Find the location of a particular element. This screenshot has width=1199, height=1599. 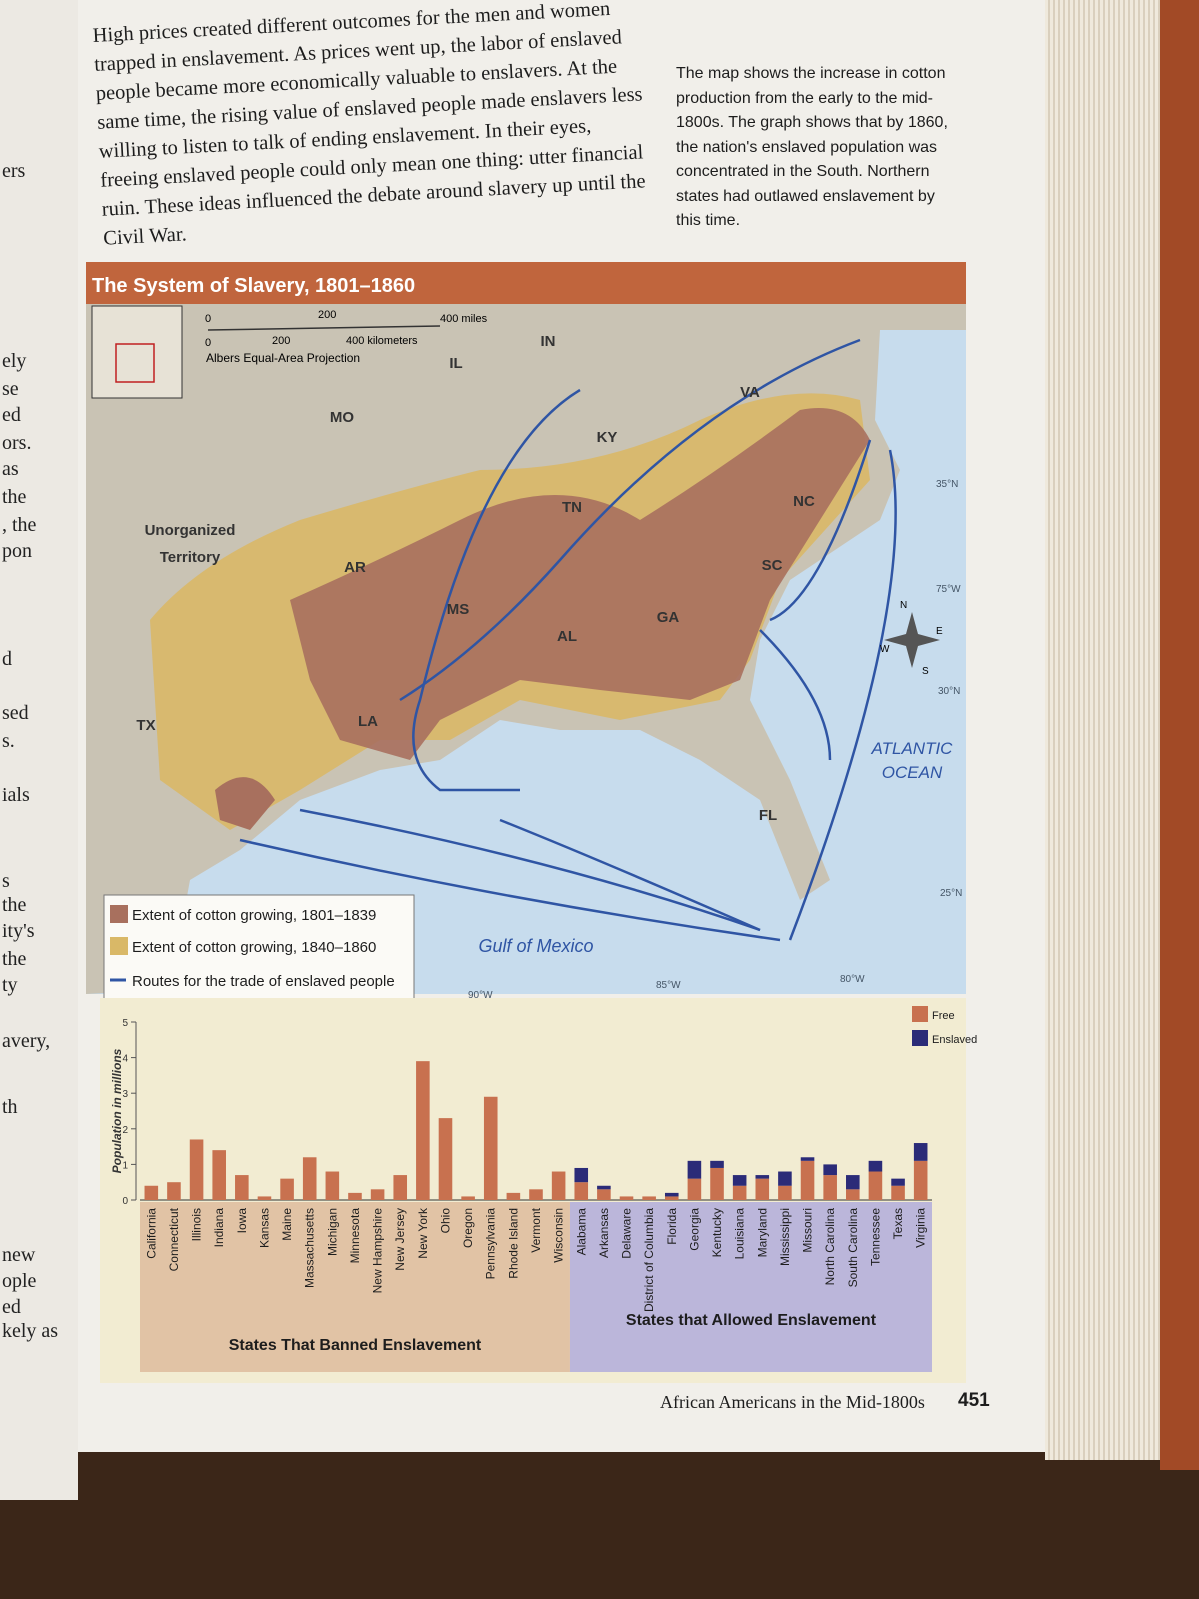

state-label: TN is located at coordinates (572, 507).